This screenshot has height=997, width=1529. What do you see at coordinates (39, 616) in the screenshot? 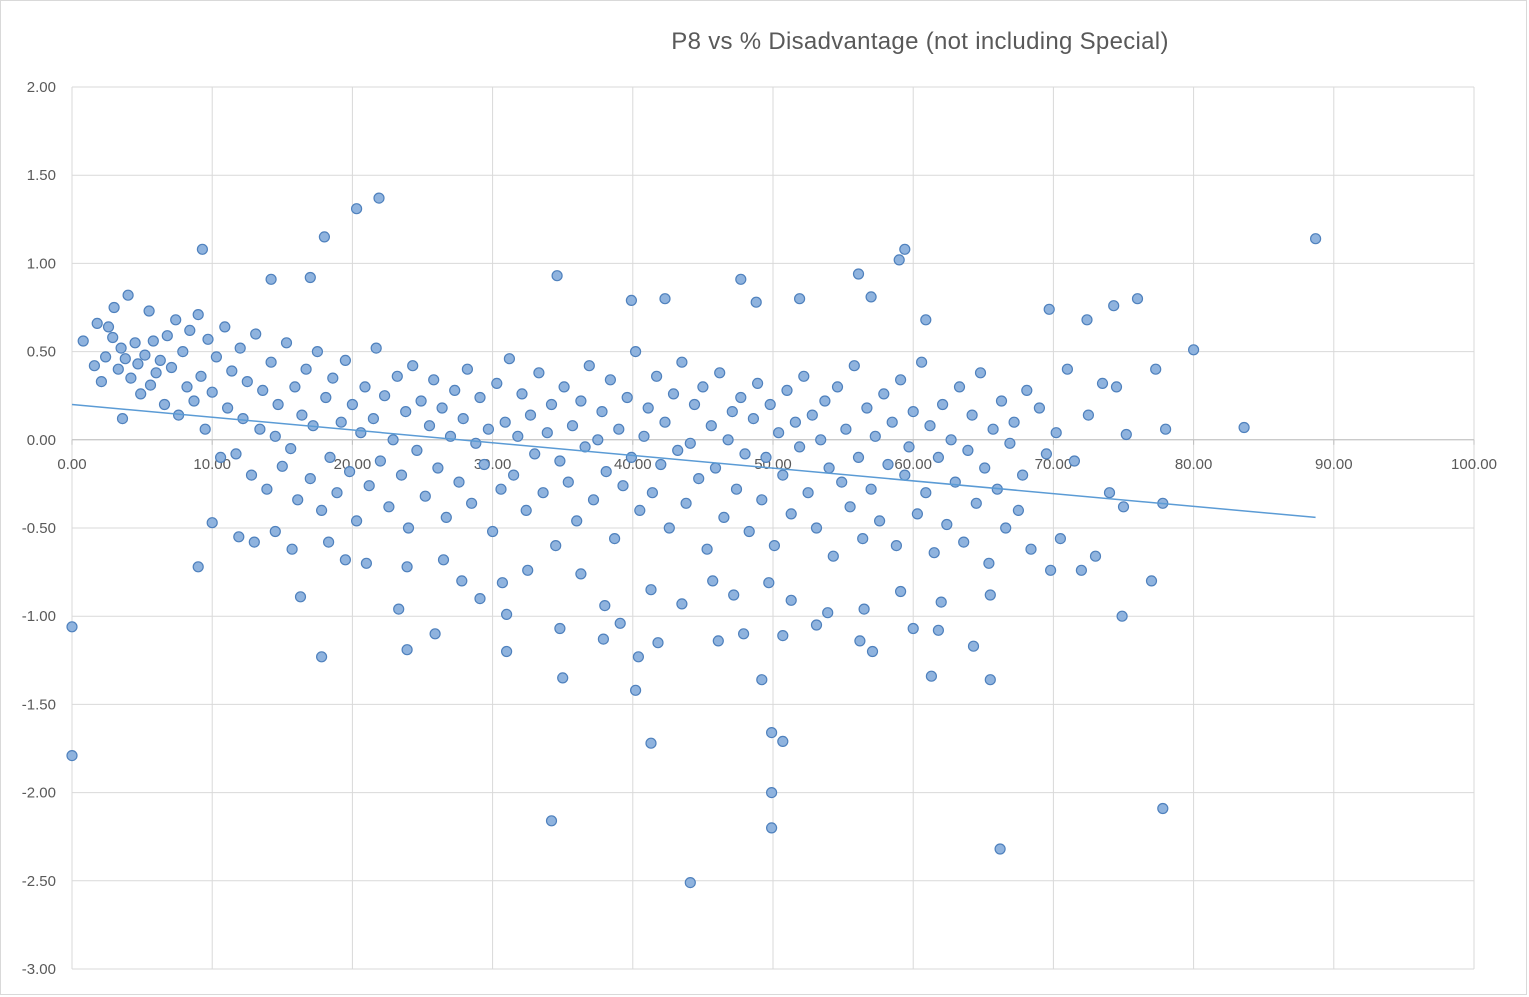
I see `y-tick-label: -1.00` at bounding box center [39, 616].